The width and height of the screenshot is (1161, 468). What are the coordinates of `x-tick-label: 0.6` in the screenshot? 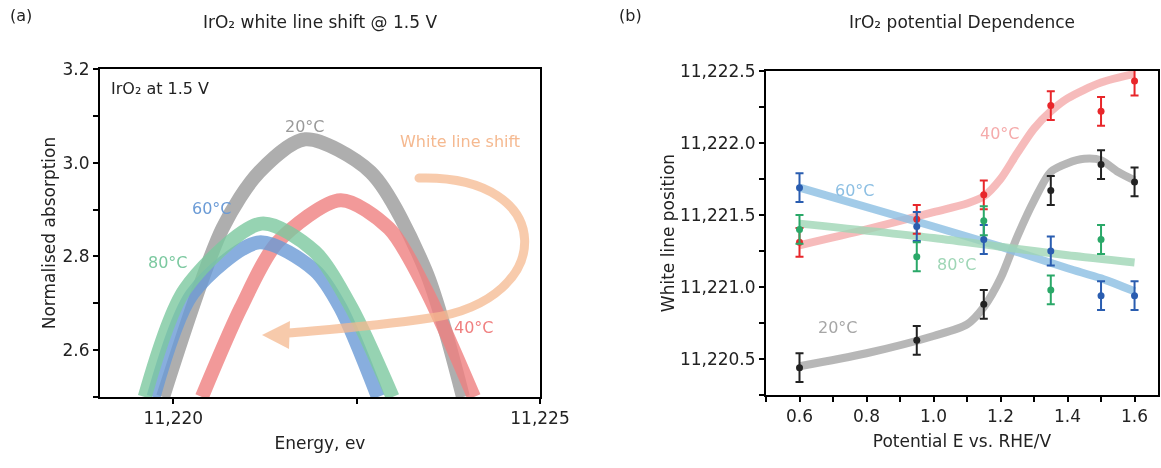 It's located at (799, 416).